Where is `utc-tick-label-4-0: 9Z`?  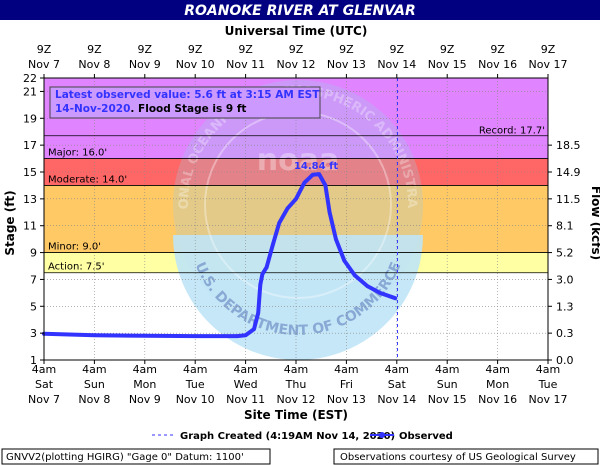 utc-tick-label-4-0: 9Z is located at coordinates (245, 49).